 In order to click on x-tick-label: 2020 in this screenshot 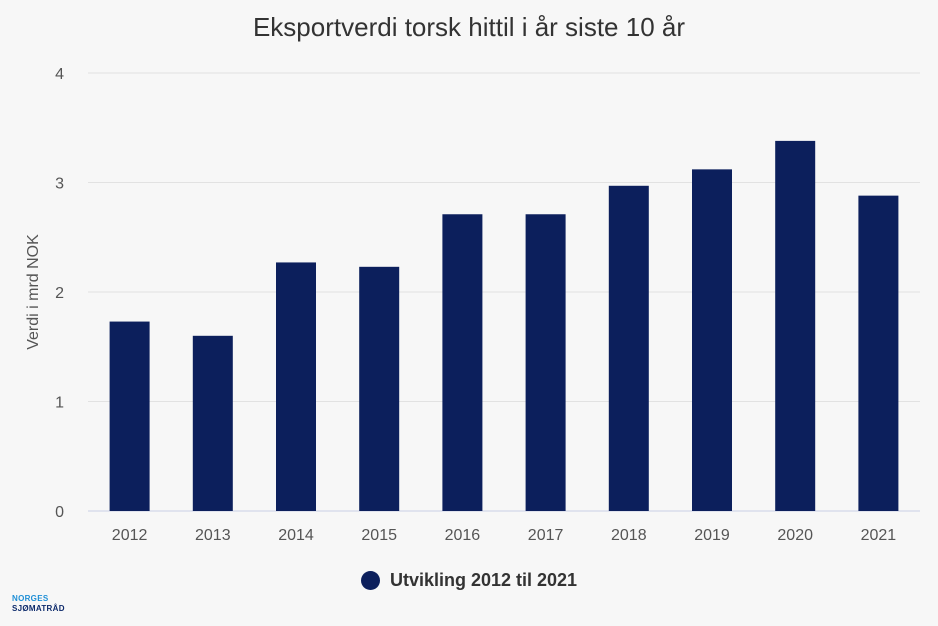, I will do `click(795, 535)`.